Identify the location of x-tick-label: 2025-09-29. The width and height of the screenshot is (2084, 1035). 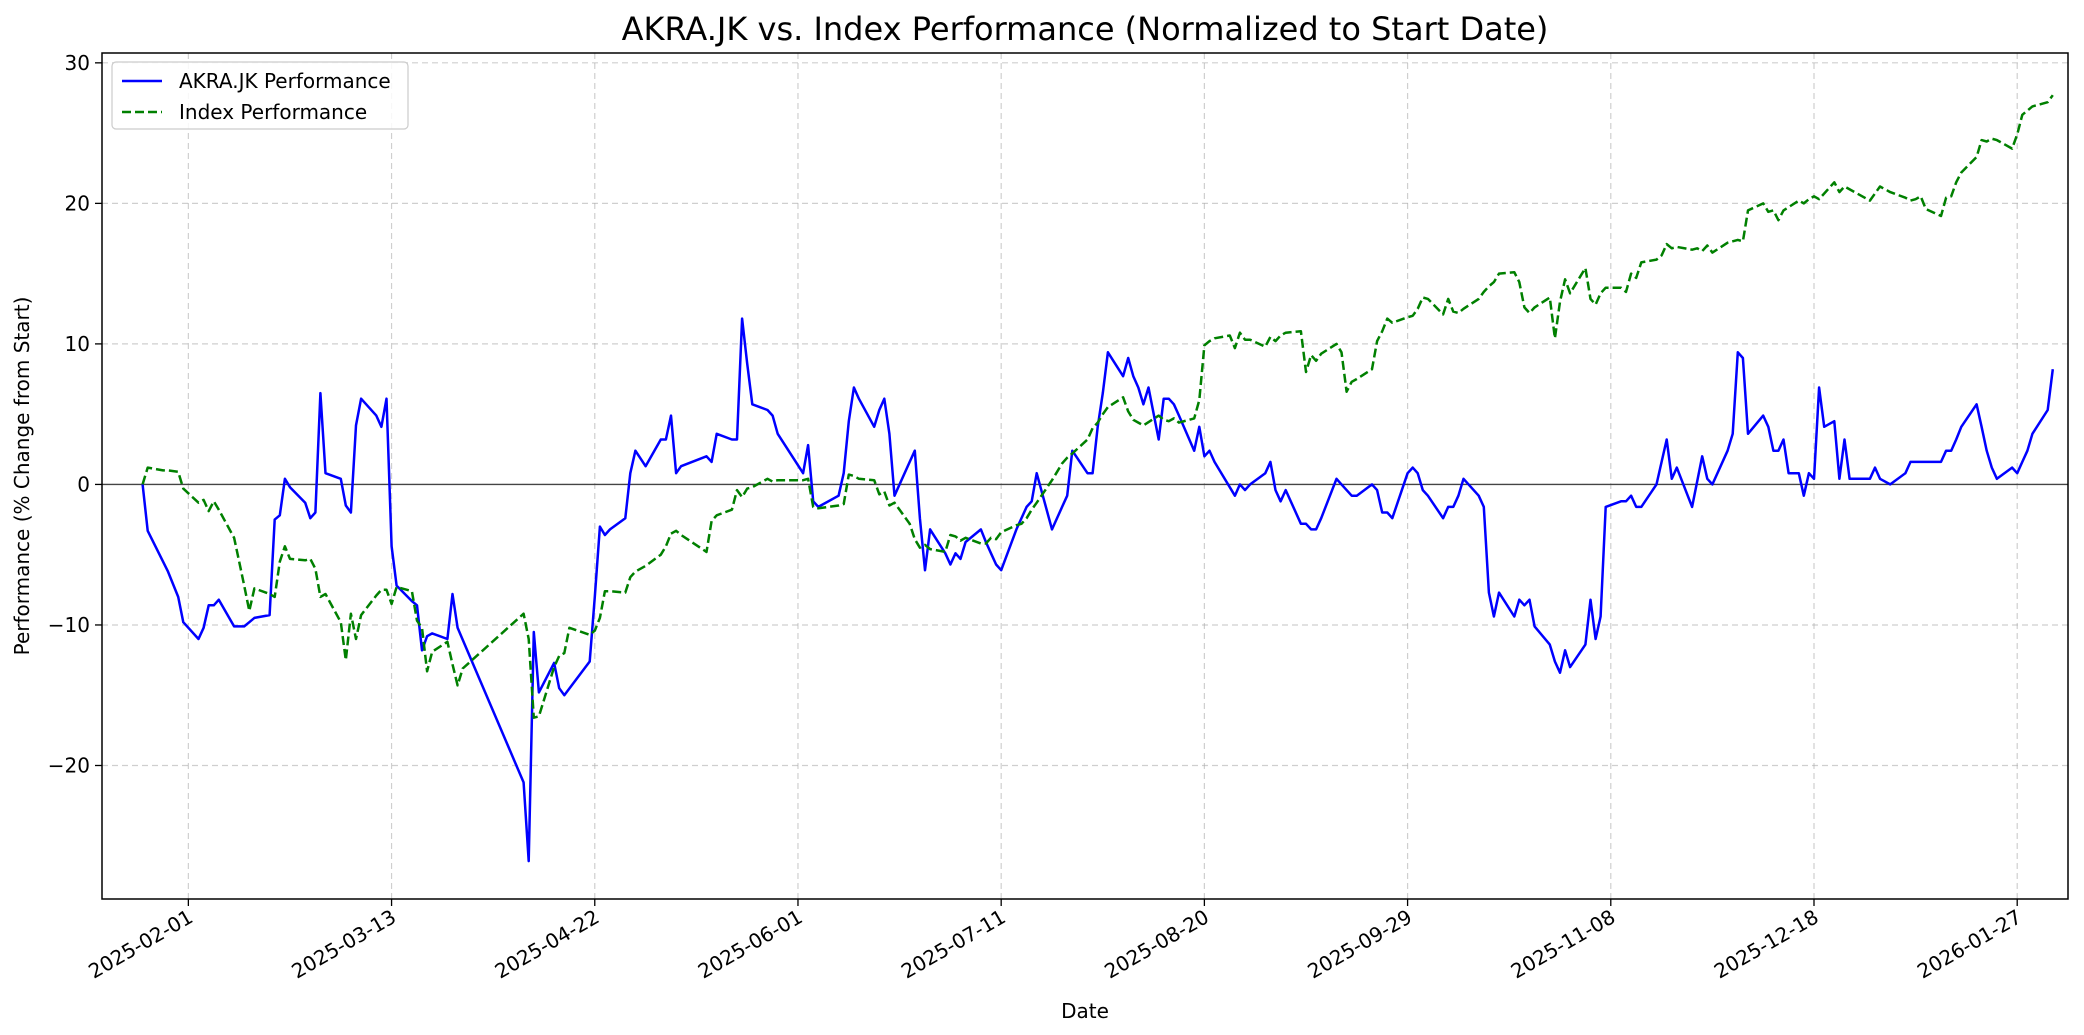
(1359, 944).